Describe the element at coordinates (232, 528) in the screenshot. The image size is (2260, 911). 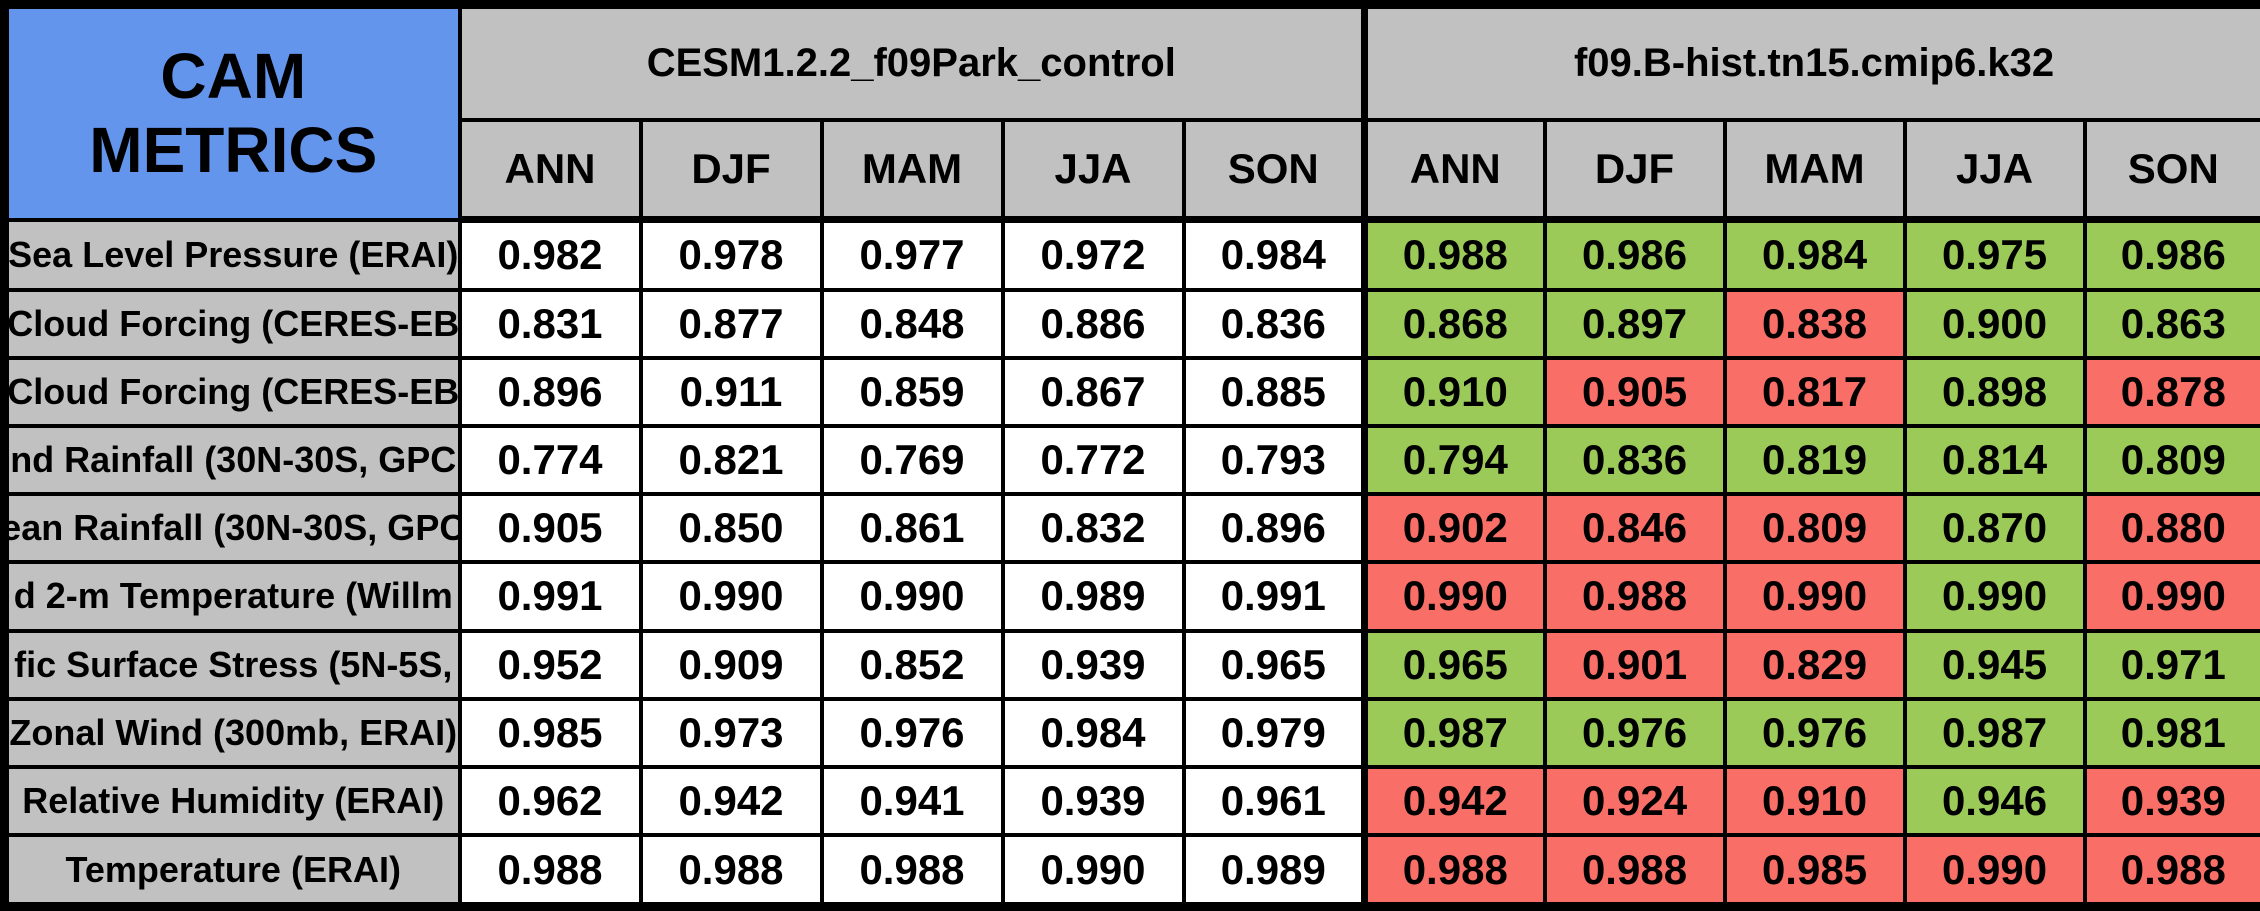
I see `row-label: ean Rainfall (30N-30S, GPC` at that location.